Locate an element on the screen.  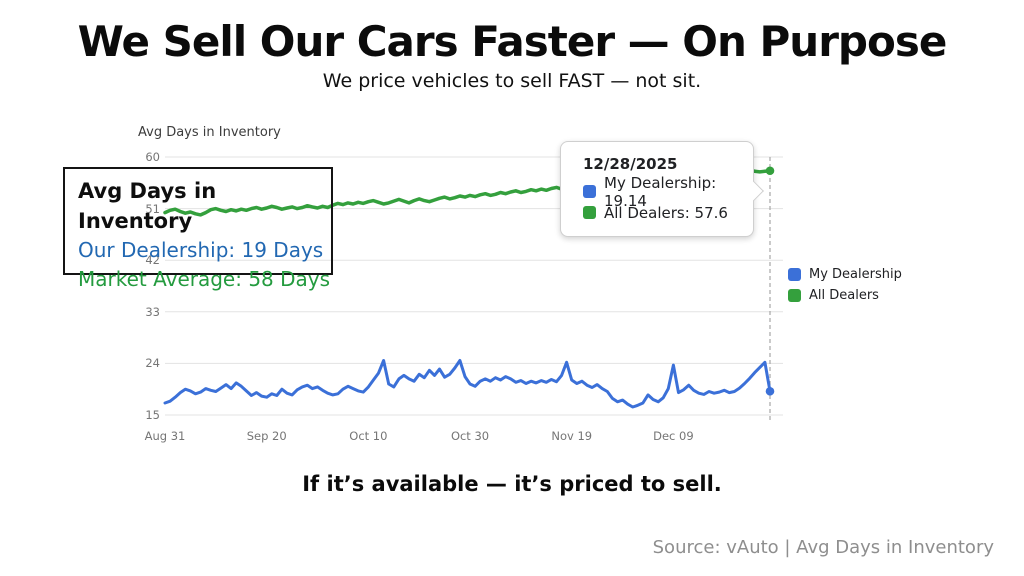
source-attribution: Source: vAuto | Avg Days in Inventory is located at coordinates (823, 547).